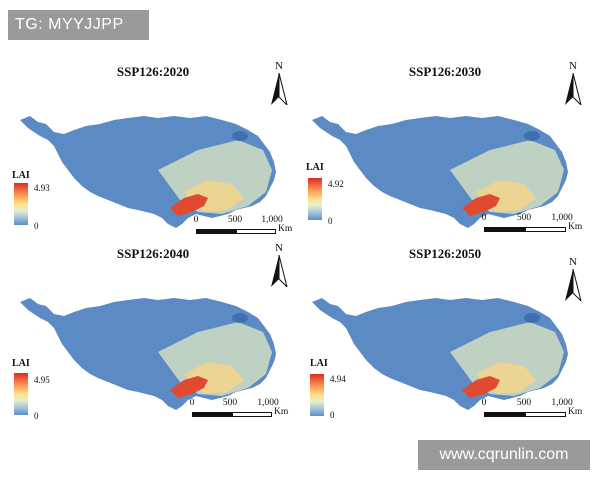  What do you see at coordinates (338, 379) in the screenshot?
I see `legend-max: 4.94` at bounding box center [338, 379].